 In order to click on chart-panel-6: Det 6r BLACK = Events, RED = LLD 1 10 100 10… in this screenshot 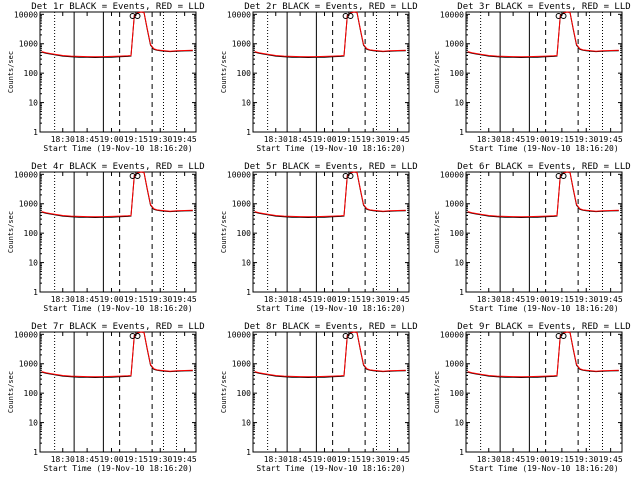, I will do `click(532, 237)`.